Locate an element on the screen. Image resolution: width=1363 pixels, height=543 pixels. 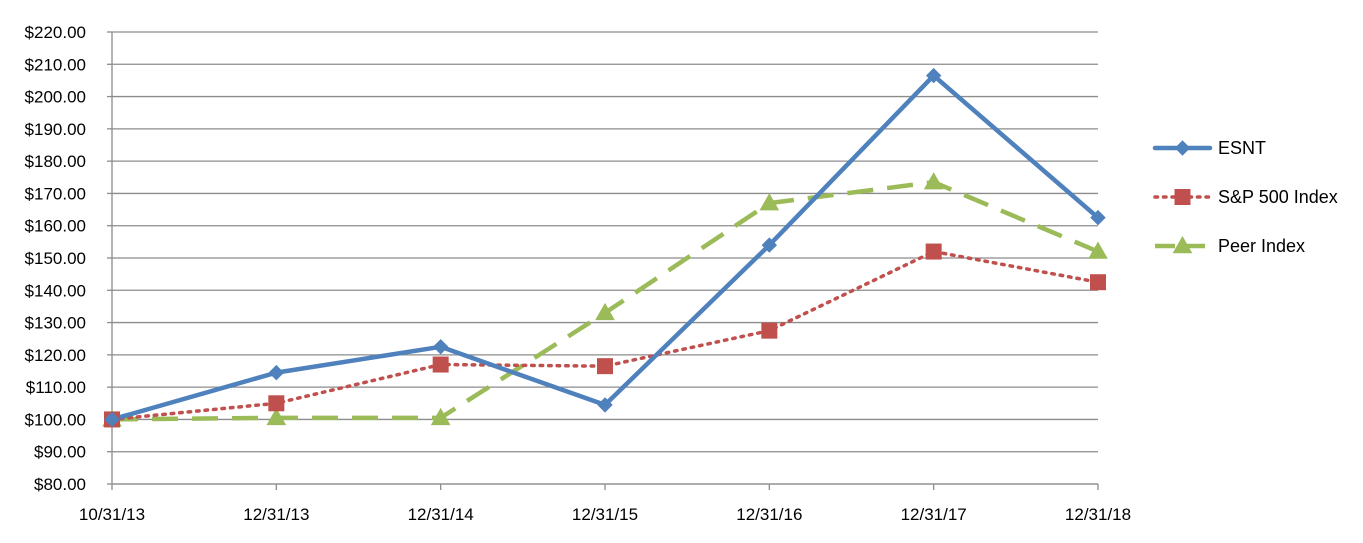
y-tick-label: $170.00 is located at coordinates (55, 193).